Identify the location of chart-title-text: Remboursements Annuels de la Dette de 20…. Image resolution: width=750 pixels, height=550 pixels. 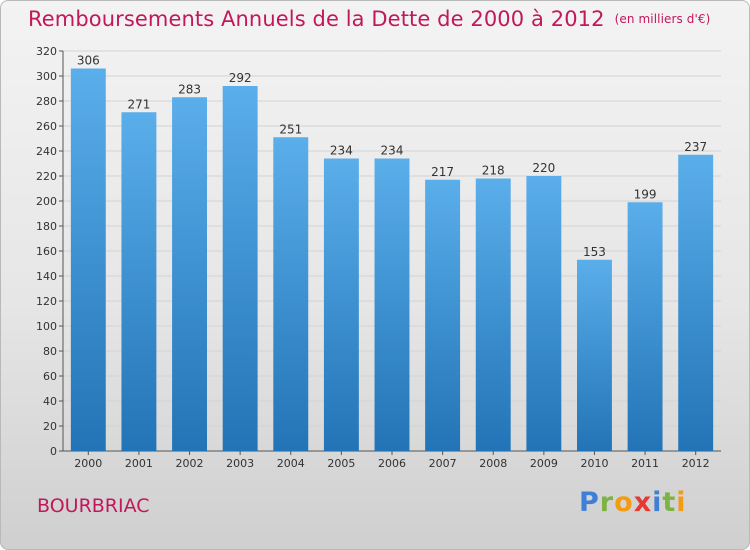
(316, 19).